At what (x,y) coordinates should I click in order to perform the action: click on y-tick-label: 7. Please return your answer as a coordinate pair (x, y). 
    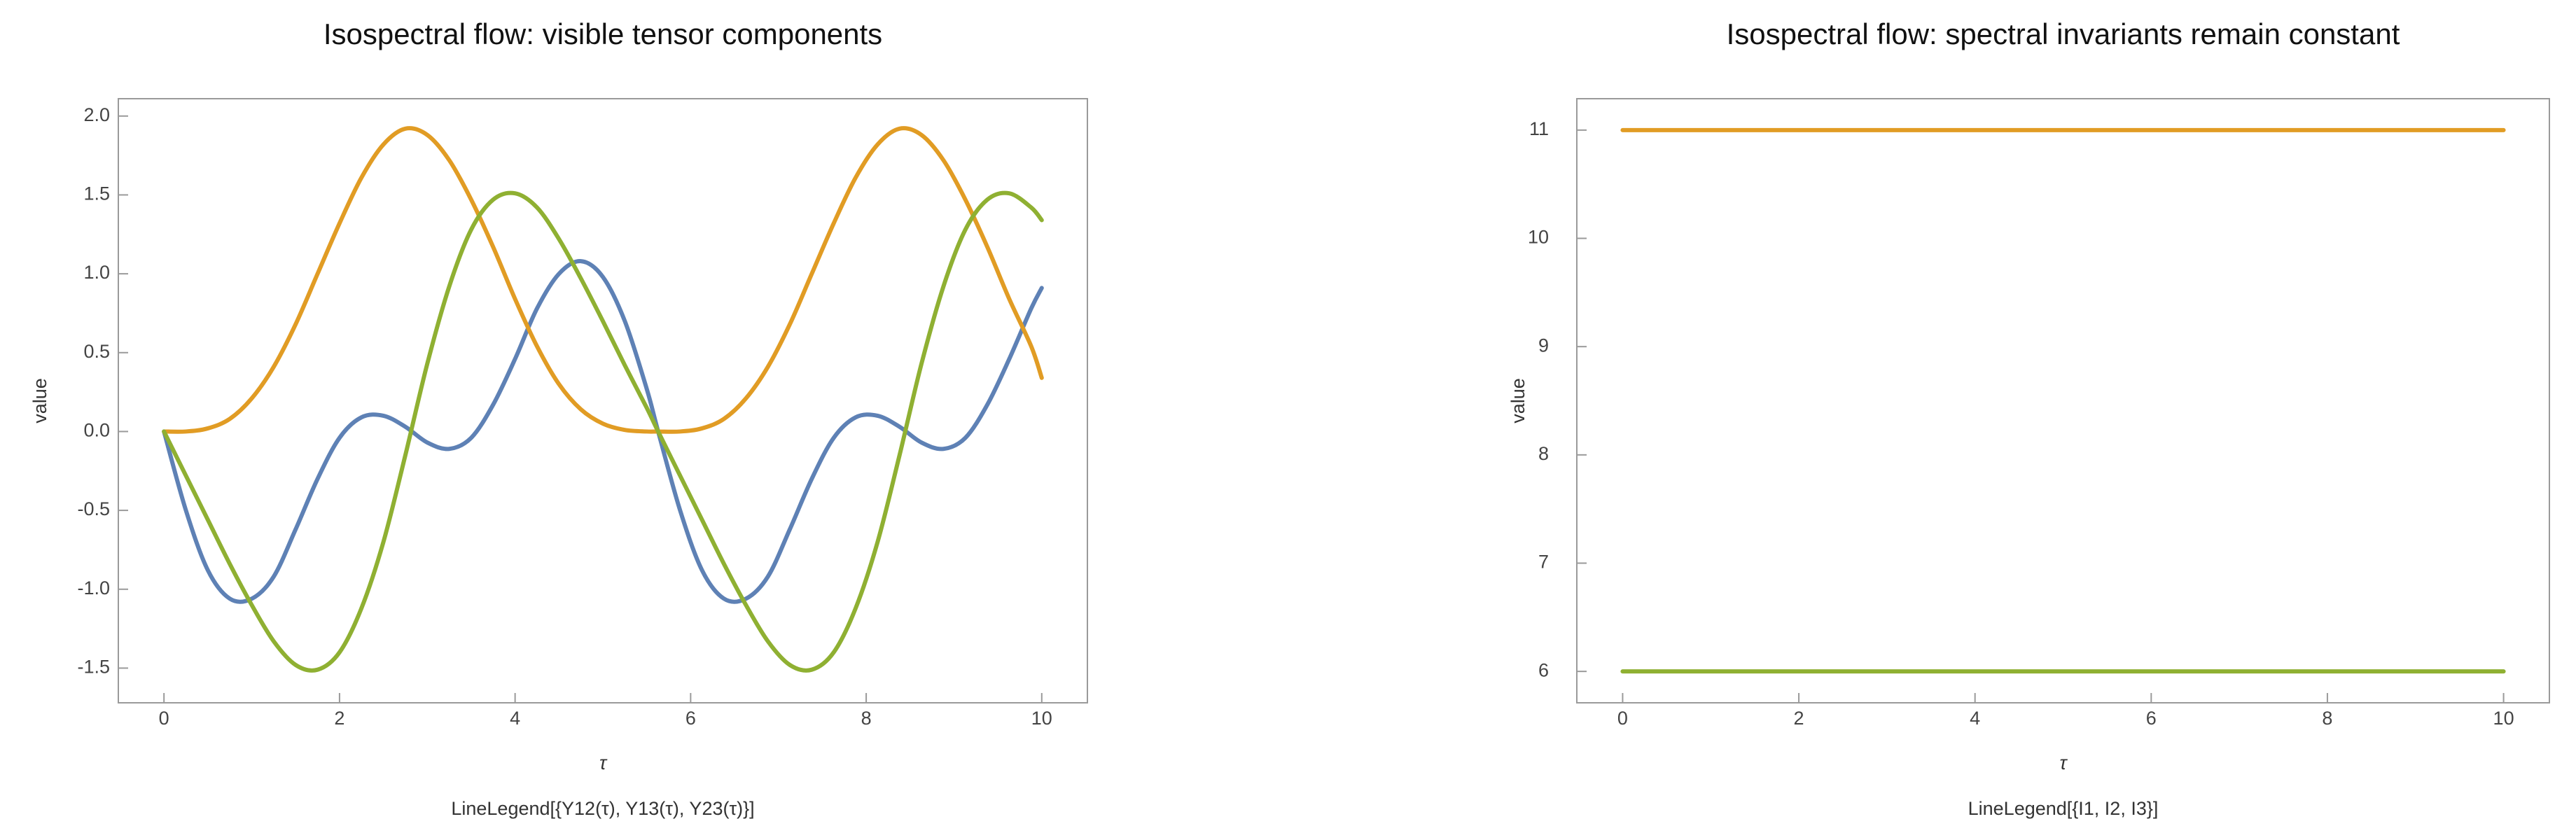
    Looking at the image, I should click on (1543, 562).